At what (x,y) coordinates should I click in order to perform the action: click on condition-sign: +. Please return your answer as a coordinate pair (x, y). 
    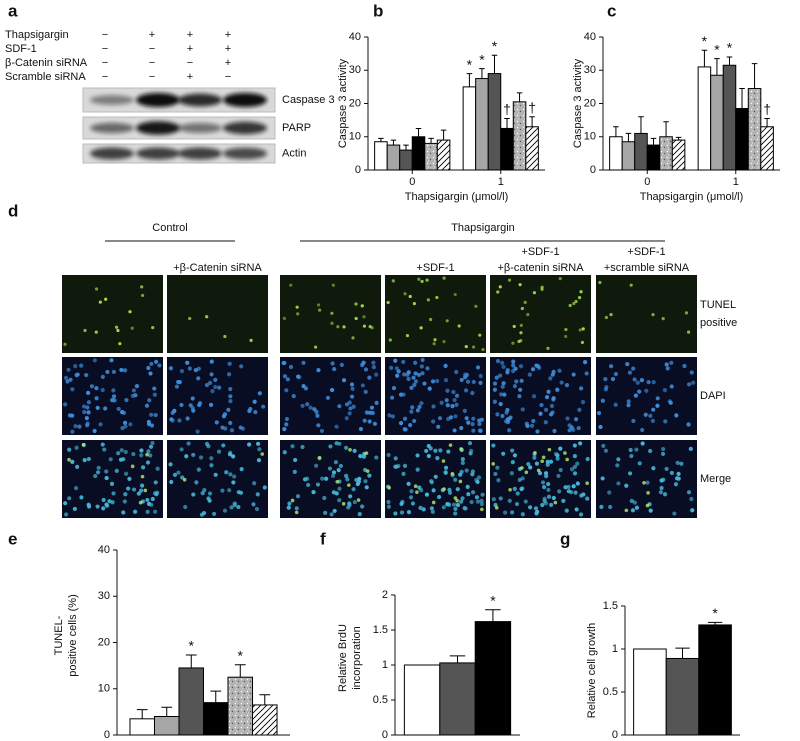
    Looking at the image, I should click on (190, 77).